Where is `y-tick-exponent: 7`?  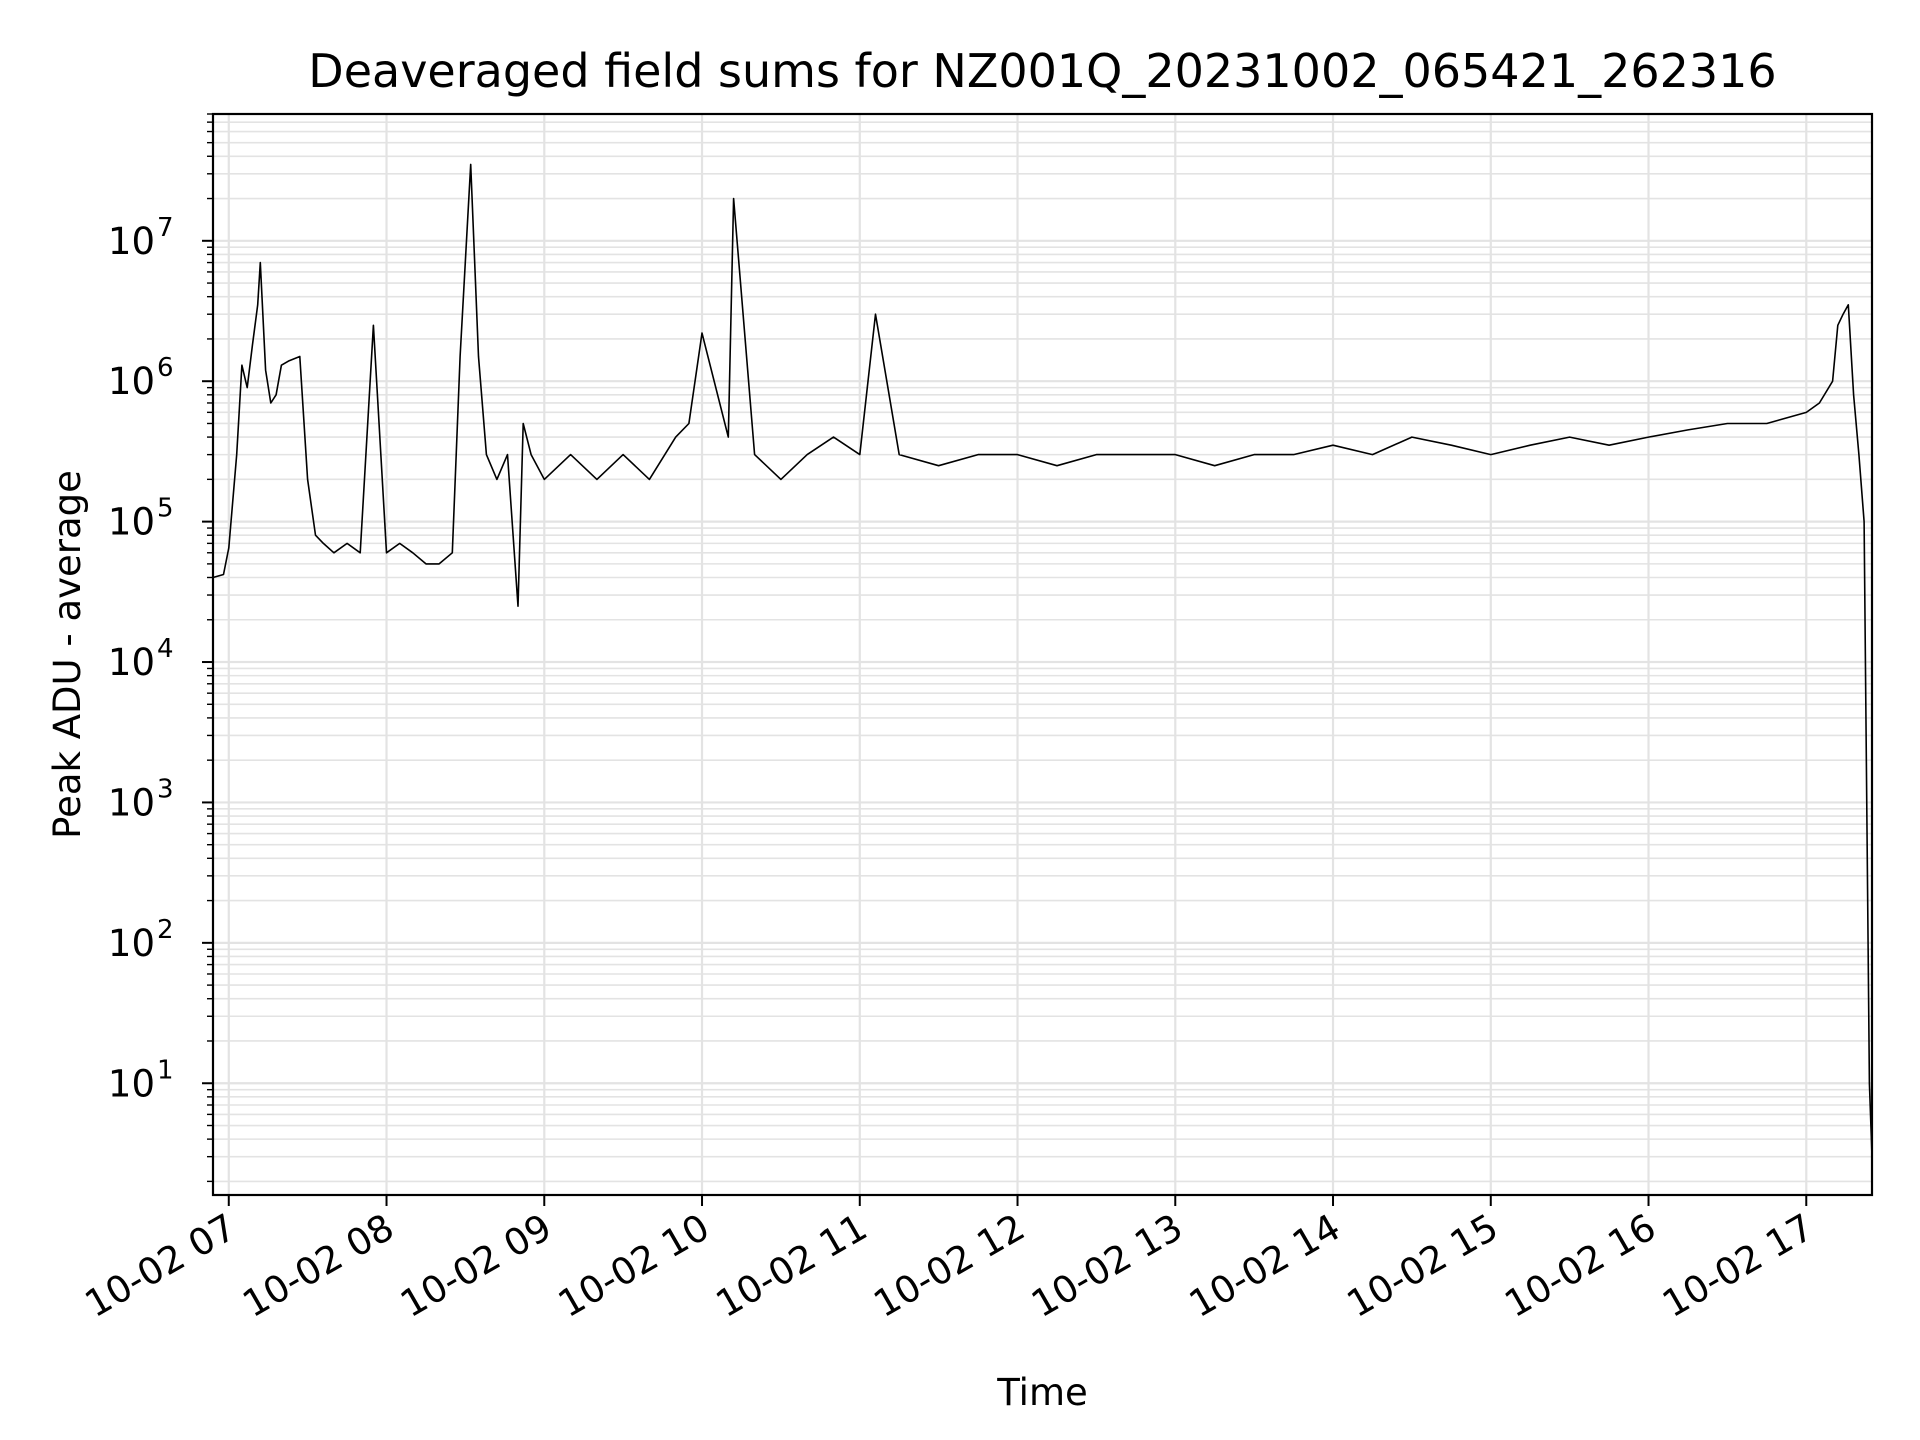 y-tick-exponent: 7 is located at coordinates (165, 228).